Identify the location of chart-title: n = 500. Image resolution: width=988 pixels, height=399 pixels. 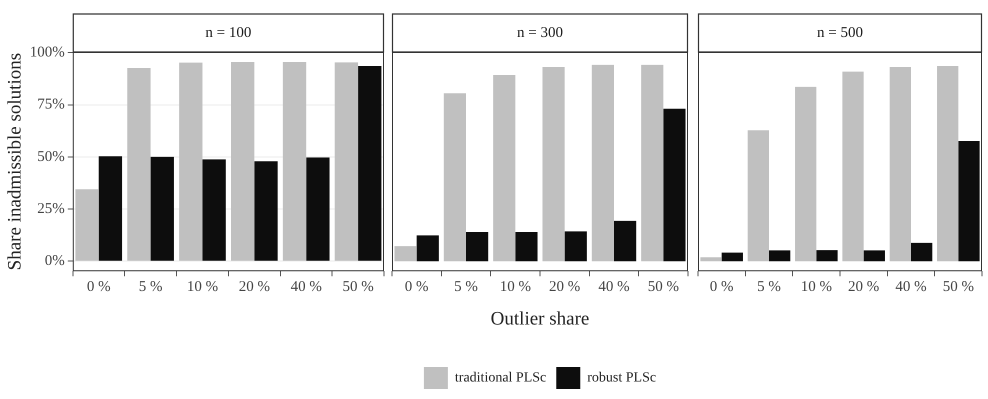
(840, 32).